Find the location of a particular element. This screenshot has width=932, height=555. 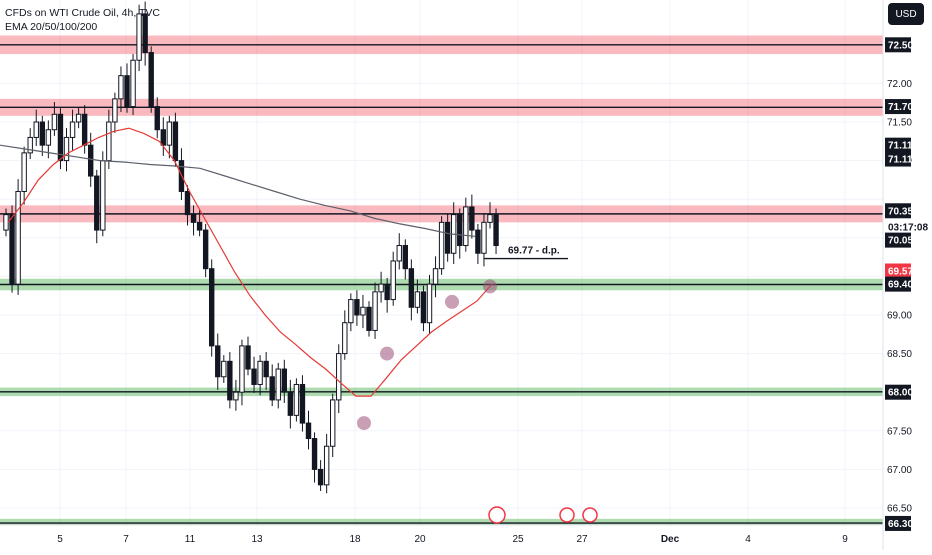

price-tag: 66.30 is located at coordinates (900, 524).